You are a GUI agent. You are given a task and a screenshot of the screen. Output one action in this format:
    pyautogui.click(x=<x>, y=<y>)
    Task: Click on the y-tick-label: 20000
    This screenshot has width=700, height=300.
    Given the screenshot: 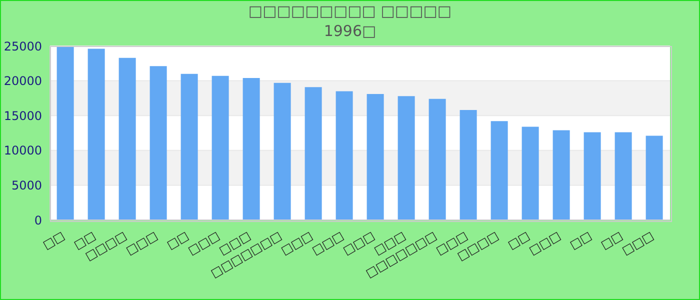 What is the action you would take?
    pyautogui.click(x=23, y=81)
    